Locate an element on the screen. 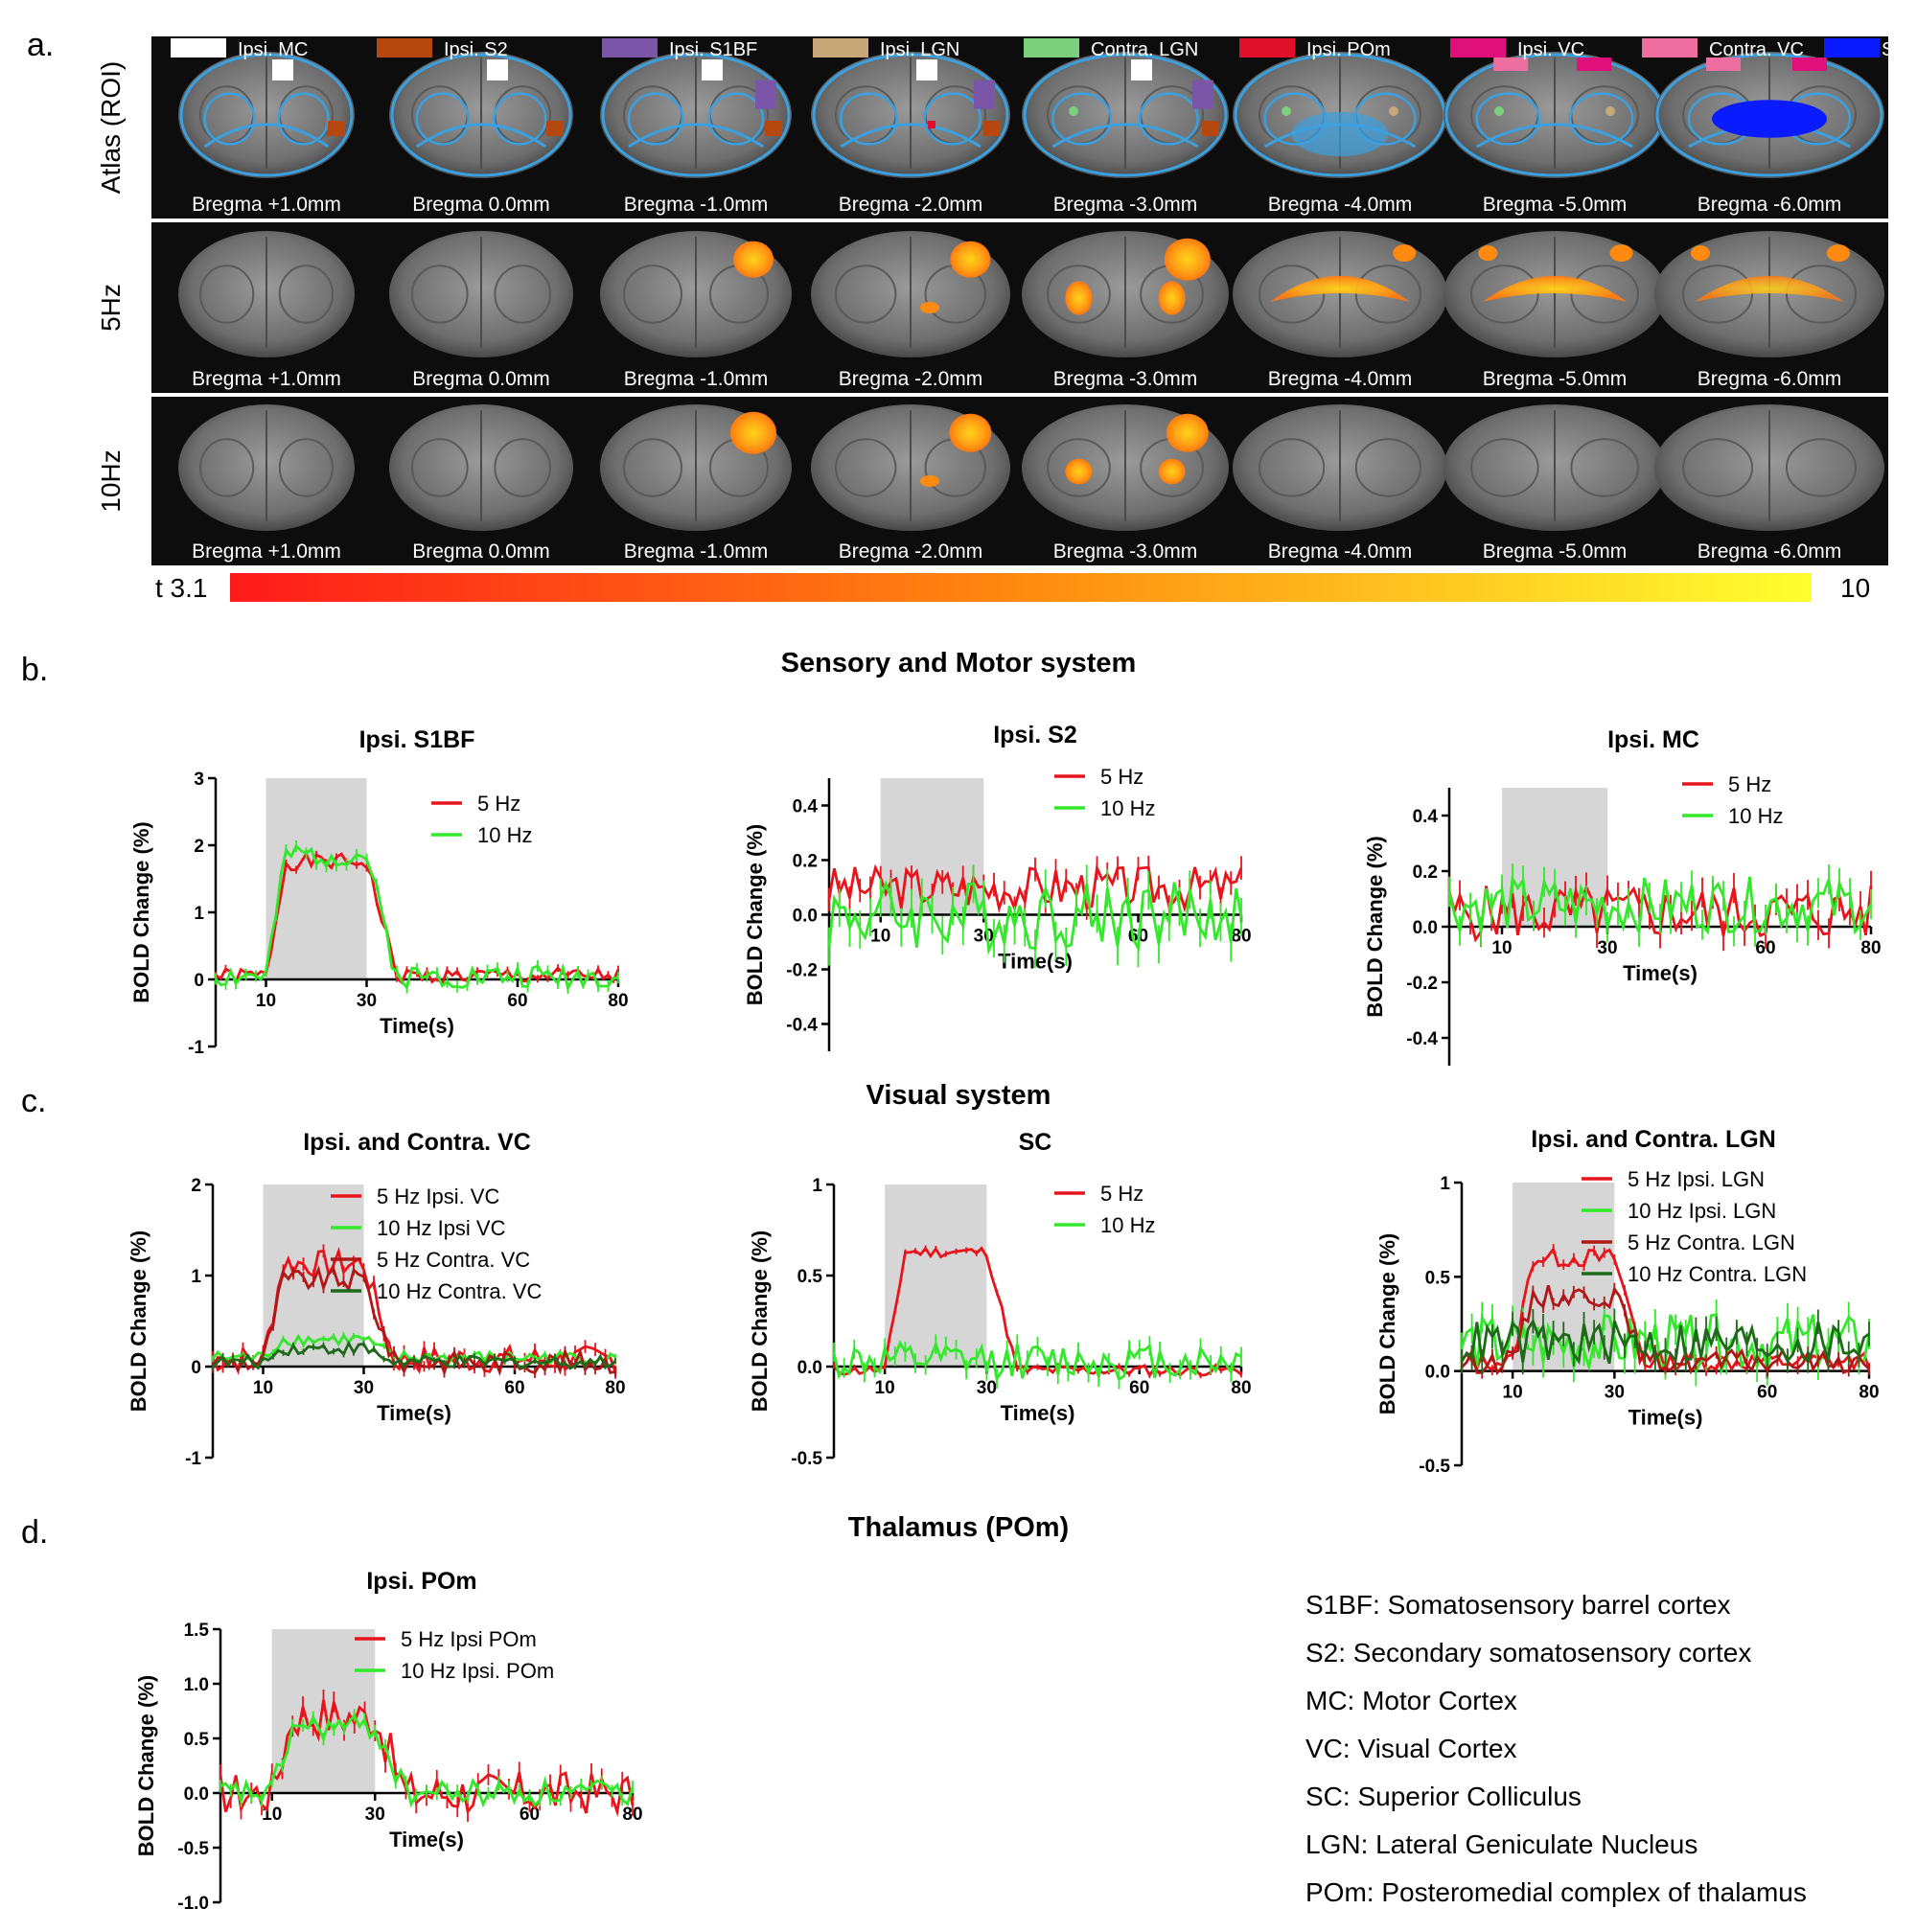 The width and height of the screenshot is (1917, 1932). legend-item: 10 Hz Contra. VC is located at coordinates (437, 1291).